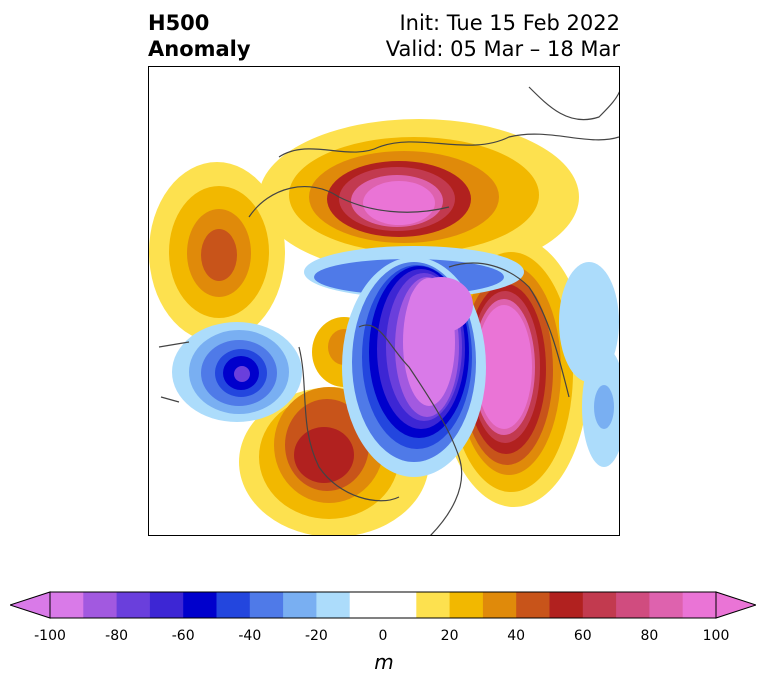 The image size is (768, 686). I want to click on colorbar-tick-label: -80, so click(117, 636).